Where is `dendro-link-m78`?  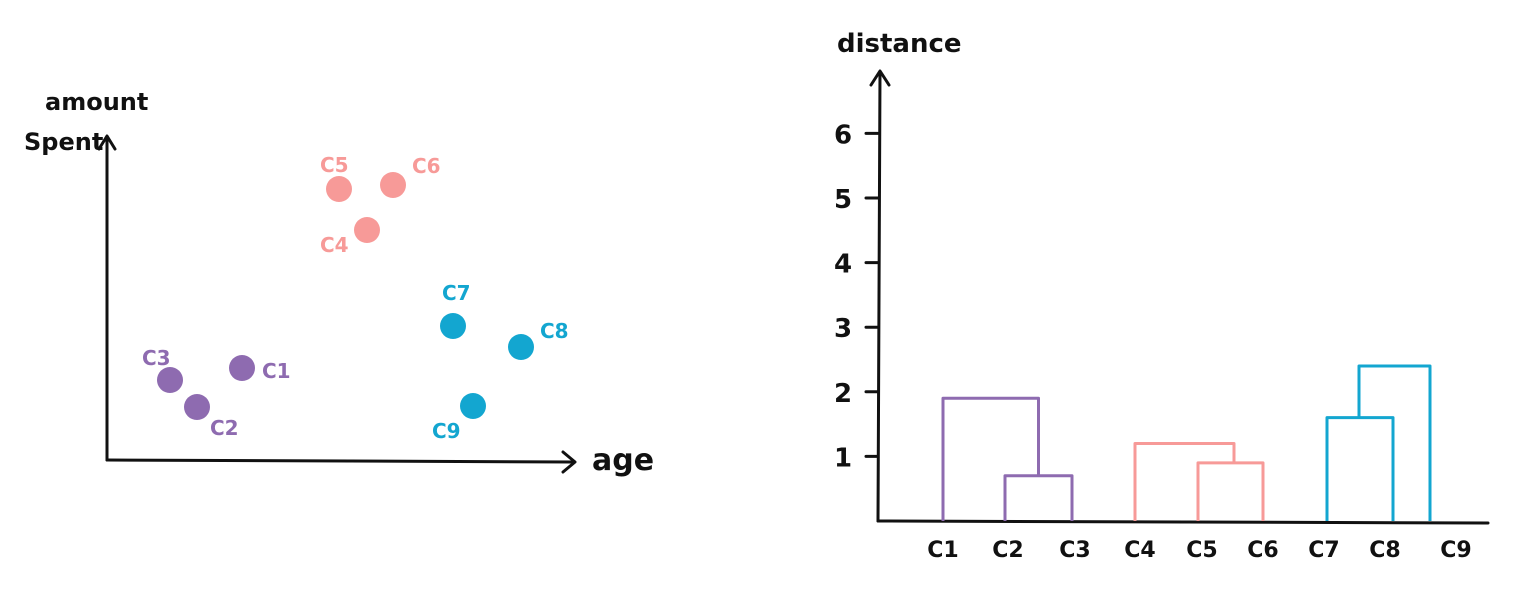
dendro-link-m78 is located at coordinates (1360, 468).